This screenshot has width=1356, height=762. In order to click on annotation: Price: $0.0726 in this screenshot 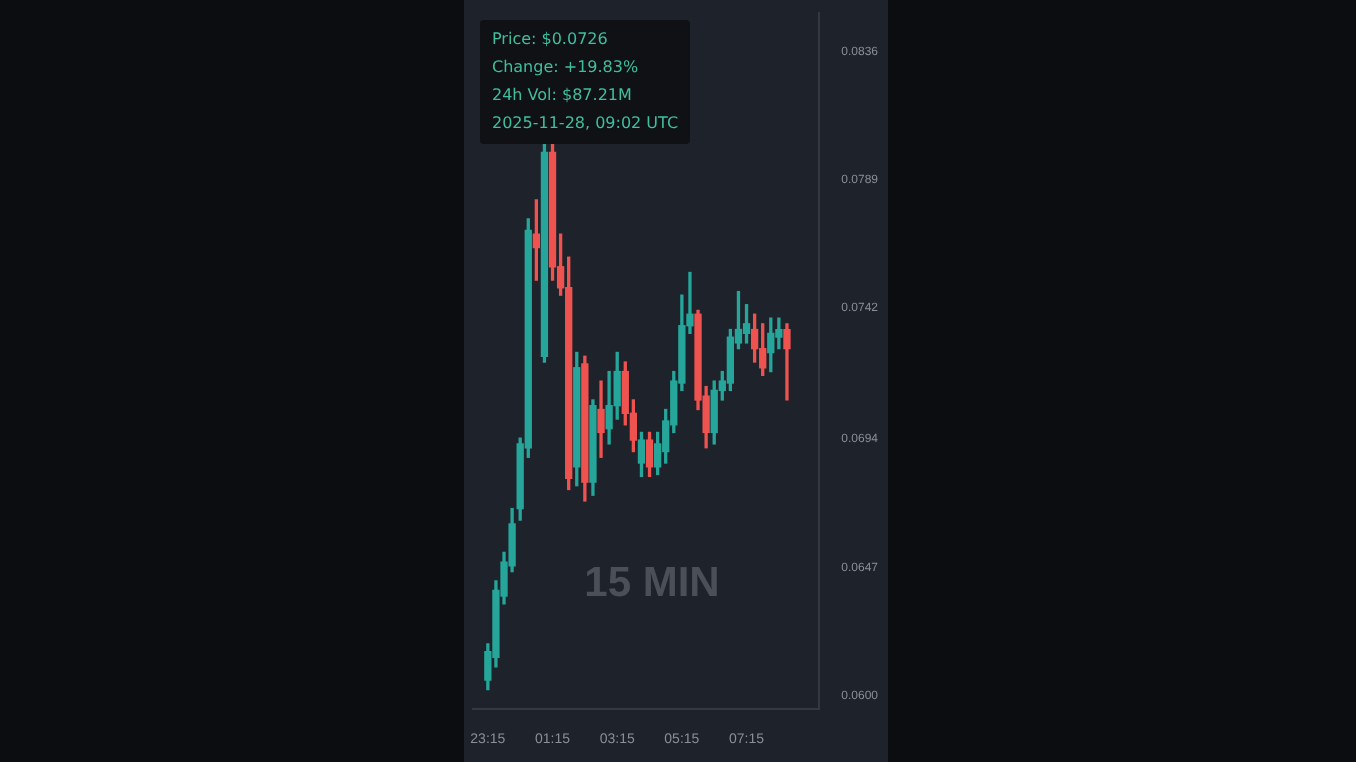, I will do `click(551, 40)`.